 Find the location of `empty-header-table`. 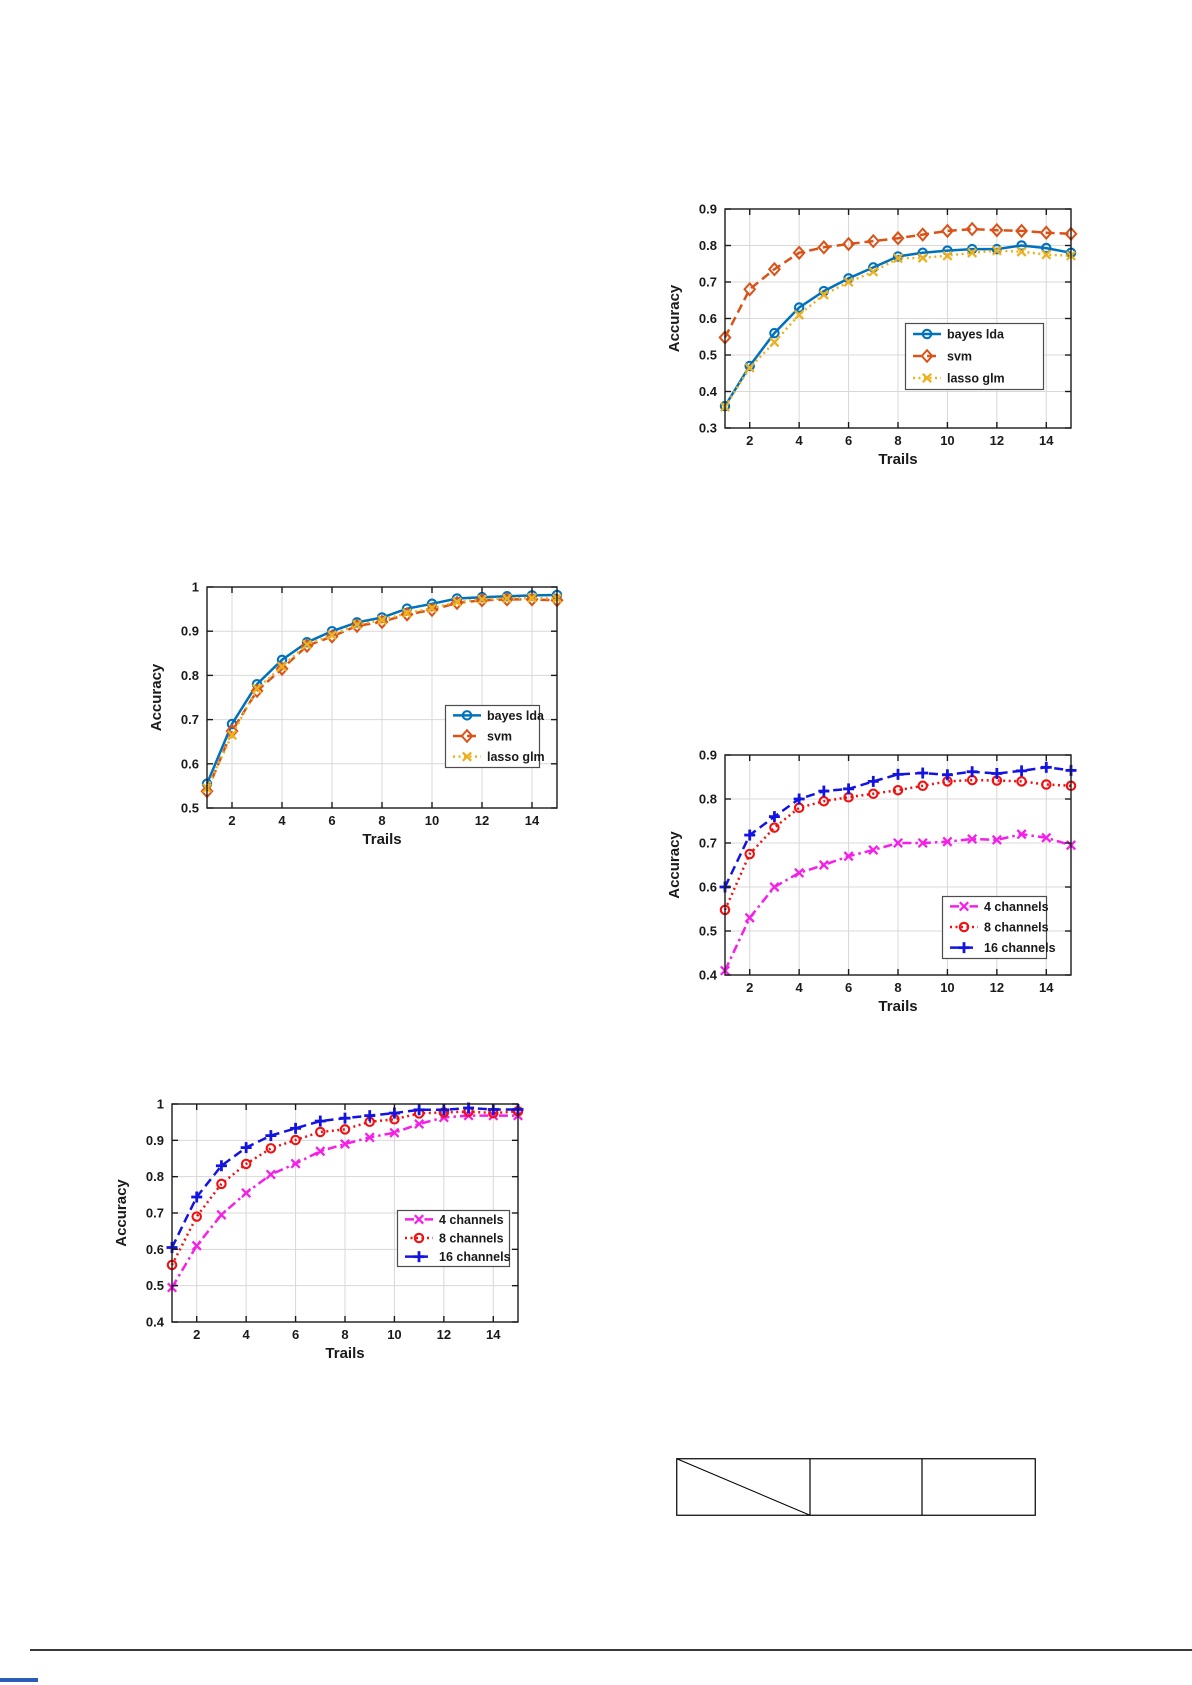

empty-header-table is located at coordinates (856, 1487).